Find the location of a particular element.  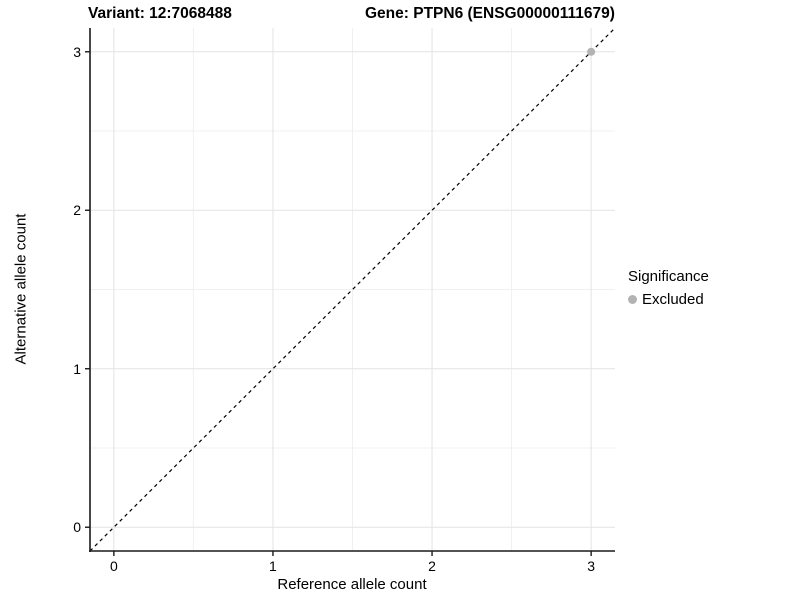

legend-point-icon is located at coordinates (632, 299).